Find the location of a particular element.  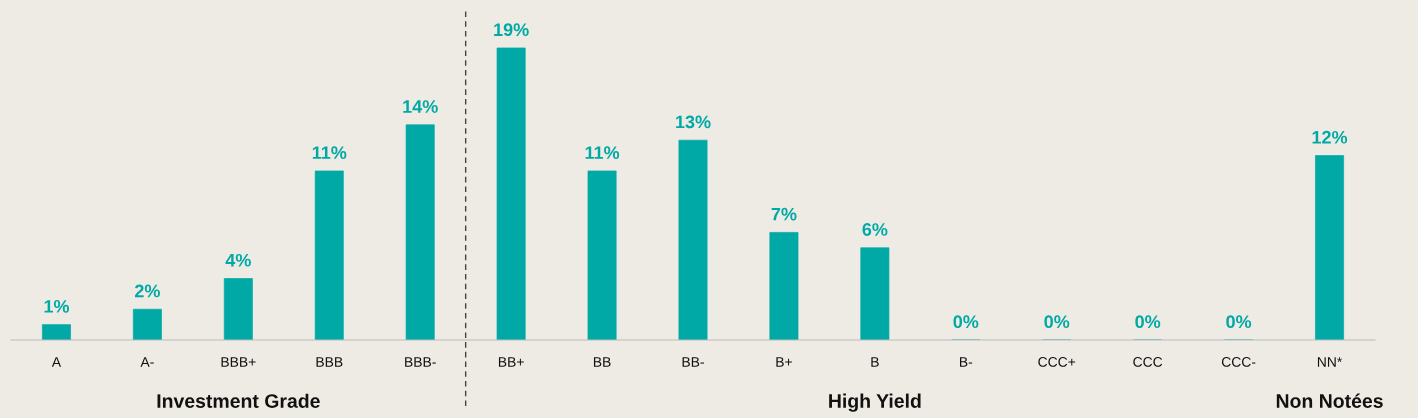

x-tick-label: BB+ is located at coordinates (511, 362).